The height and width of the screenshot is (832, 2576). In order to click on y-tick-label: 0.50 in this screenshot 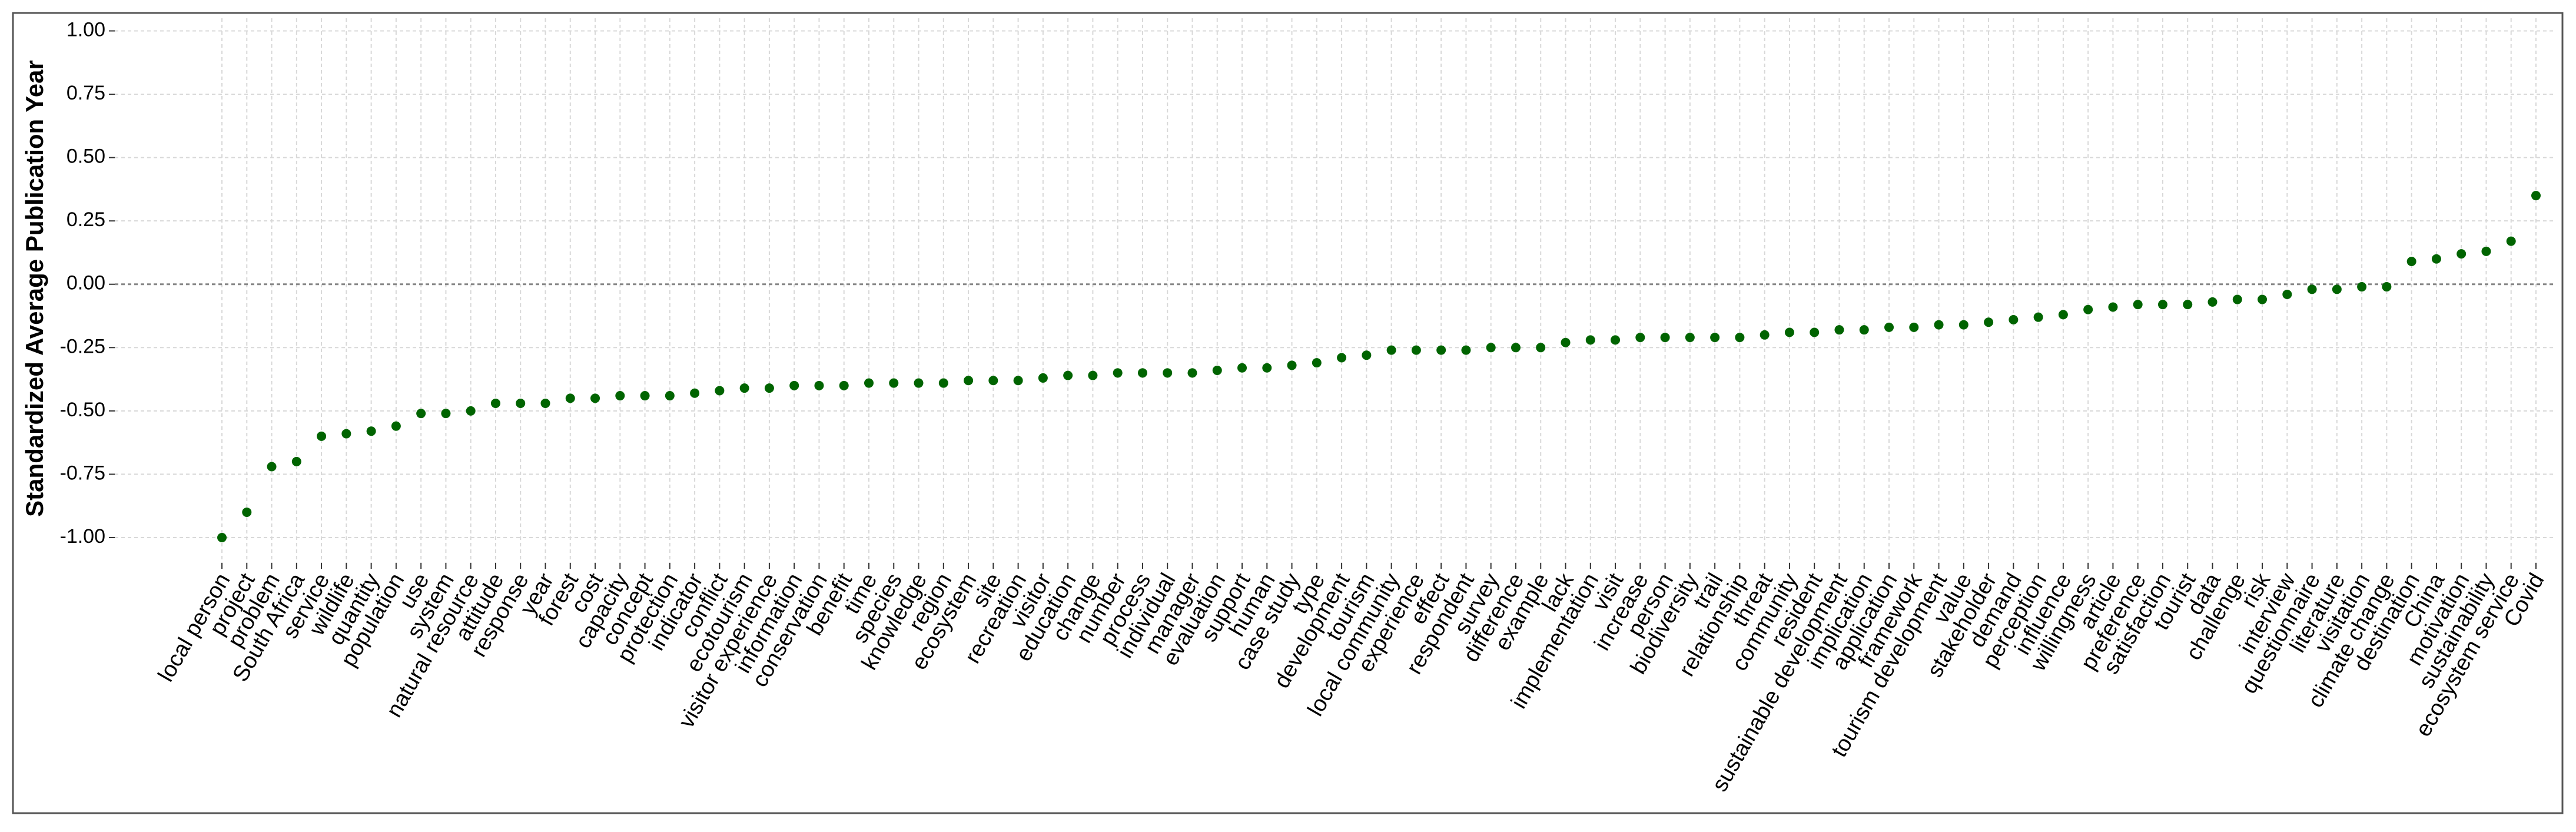, I will do `click(86, 156)`.